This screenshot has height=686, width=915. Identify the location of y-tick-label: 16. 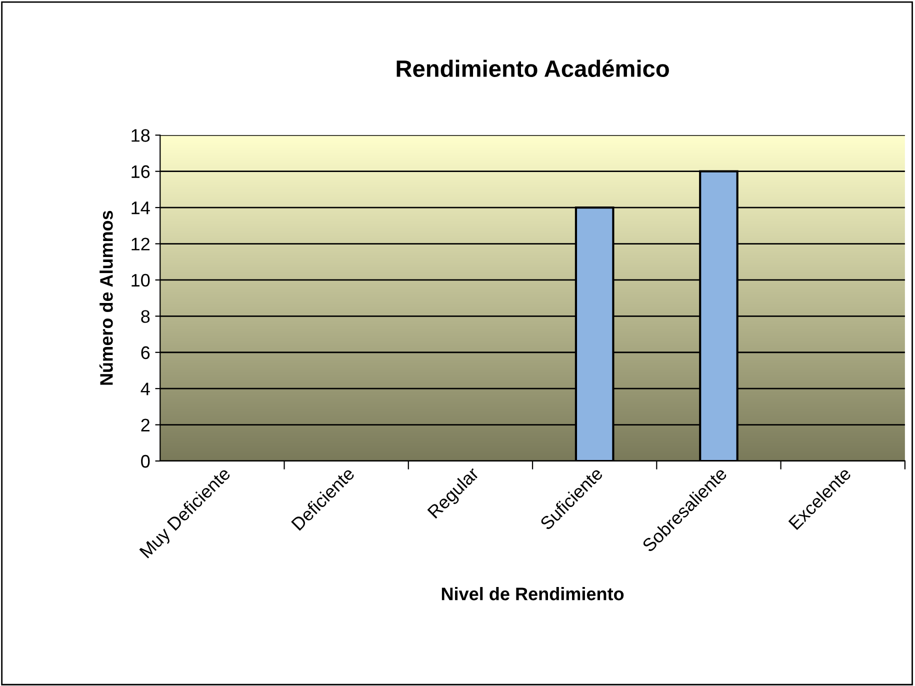
(141, 171).